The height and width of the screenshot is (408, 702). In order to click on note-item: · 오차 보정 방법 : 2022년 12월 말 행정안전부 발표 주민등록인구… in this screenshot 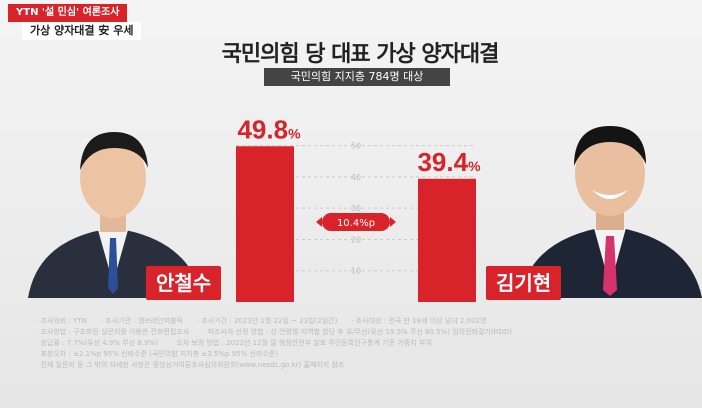, I will do `click(301, 343)`.